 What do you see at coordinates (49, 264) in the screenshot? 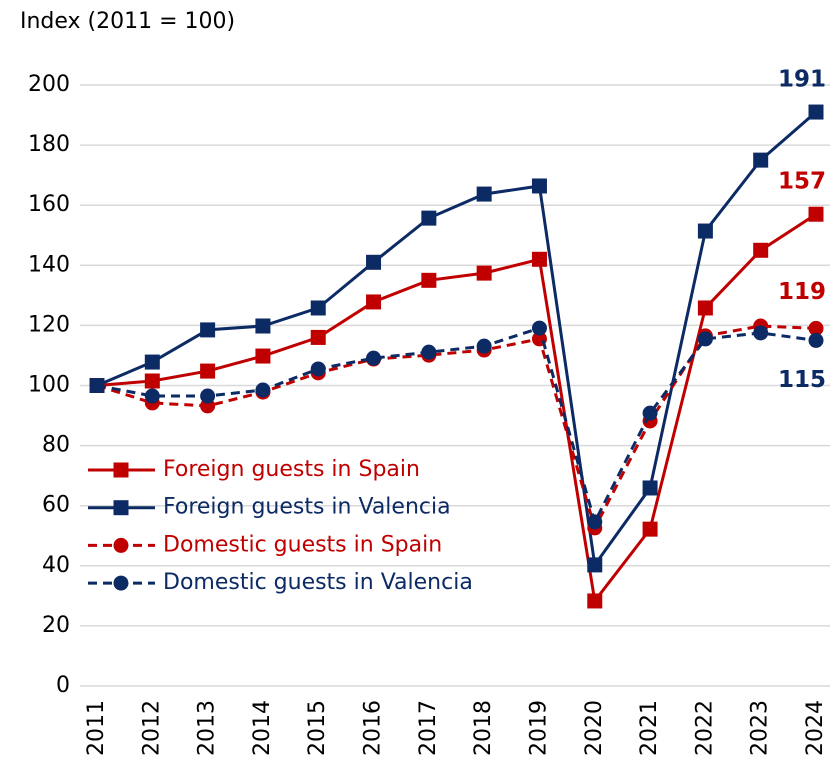
I see `y-tick-label: 140` at bounding box center [49, 264].